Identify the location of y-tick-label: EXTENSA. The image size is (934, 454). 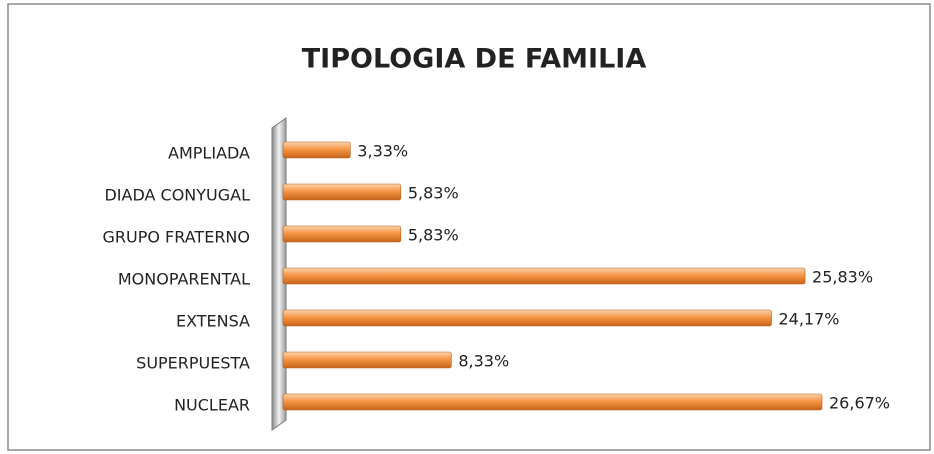
(213, 321).